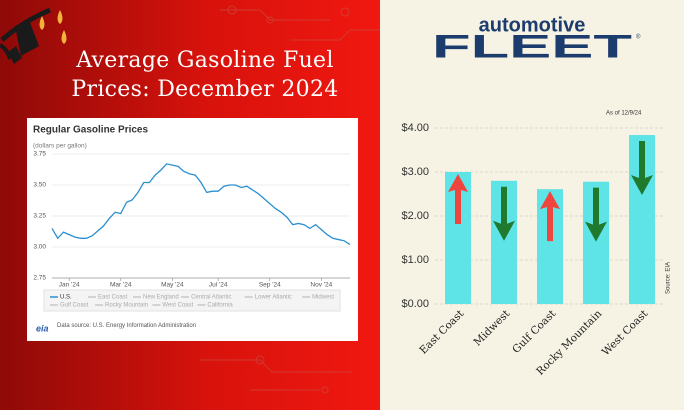 The width and height of the screenshot is (684, 410). What do you see at coordinates (638, 37) in the screenshot?
I see `logo-mark: ®` at bounding box center [638, 37].